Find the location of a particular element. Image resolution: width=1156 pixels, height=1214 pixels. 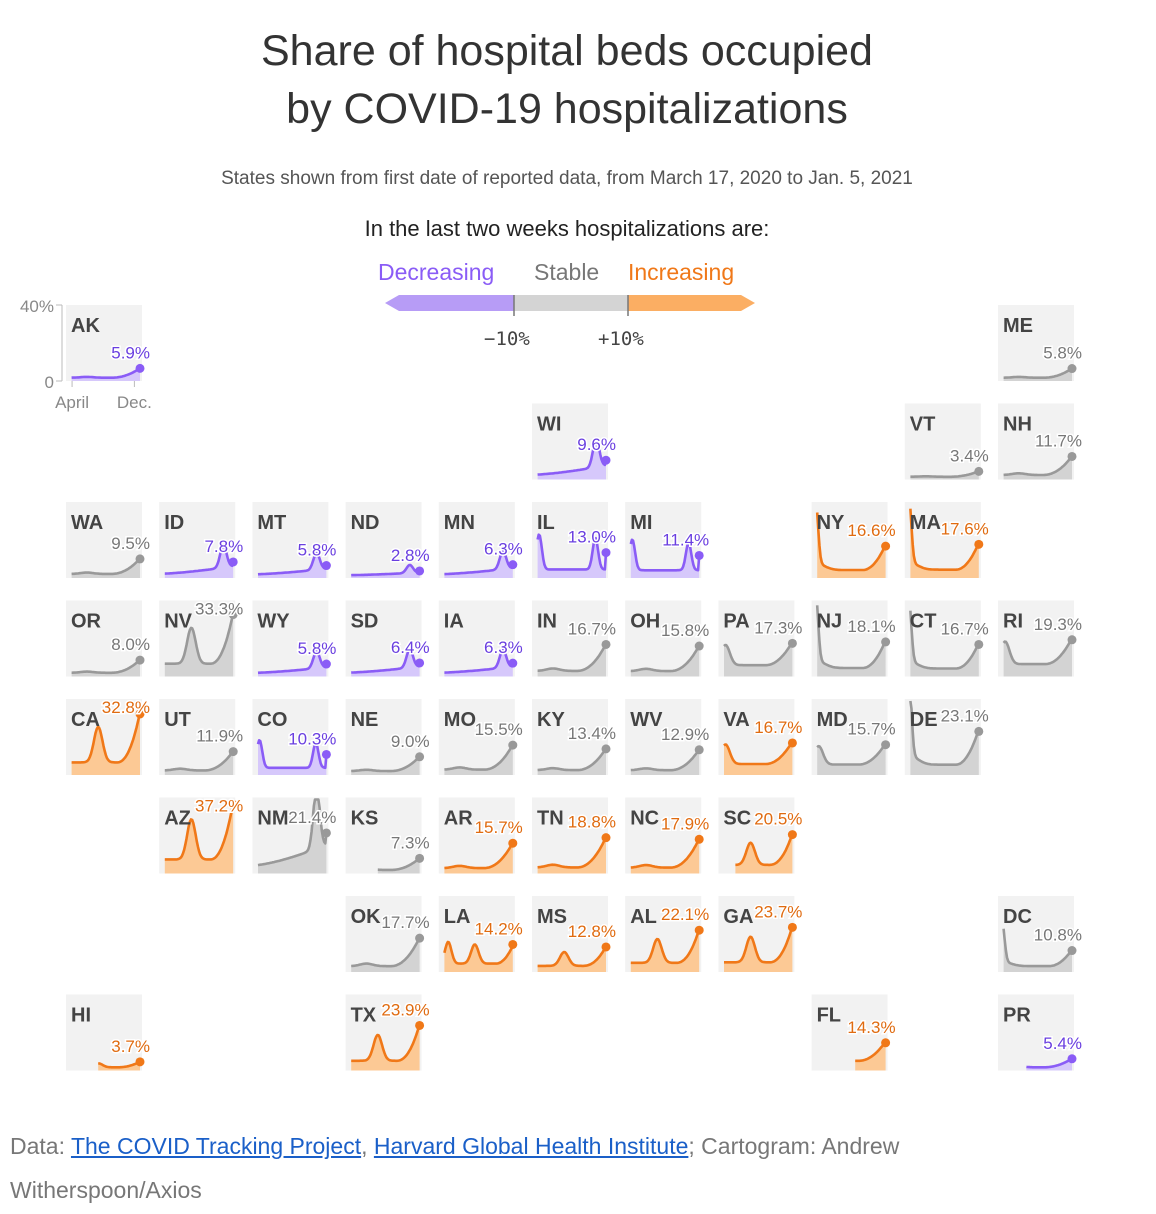

legend-bar-increasing is located at coordinates (691, 303).